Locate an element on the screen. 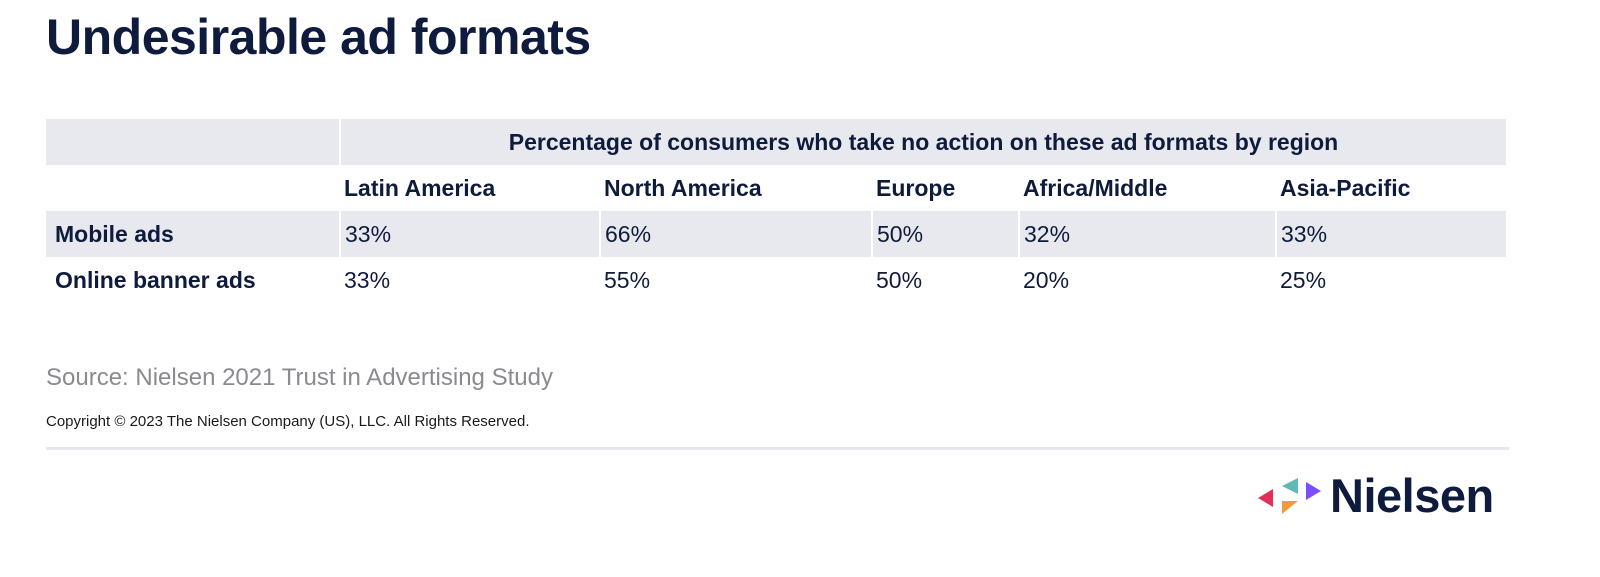 The width and height of the screenshot is (1600, 577). table-cell: 25% is located at coordinates (1303, 279).